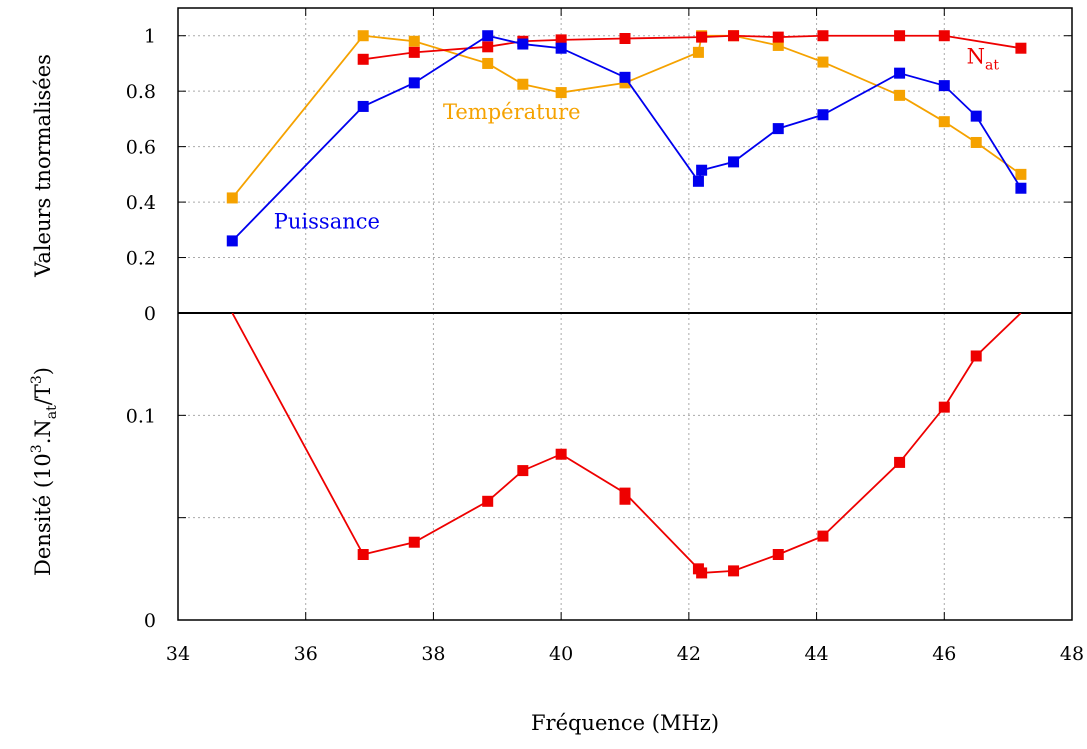 Image resolution: width=1087 pixels, height=749 pixels. What do you see at coordinates (178, 654) in the screenshot?
I see `x-tick-label: 34` at bounding box center [178, 654].